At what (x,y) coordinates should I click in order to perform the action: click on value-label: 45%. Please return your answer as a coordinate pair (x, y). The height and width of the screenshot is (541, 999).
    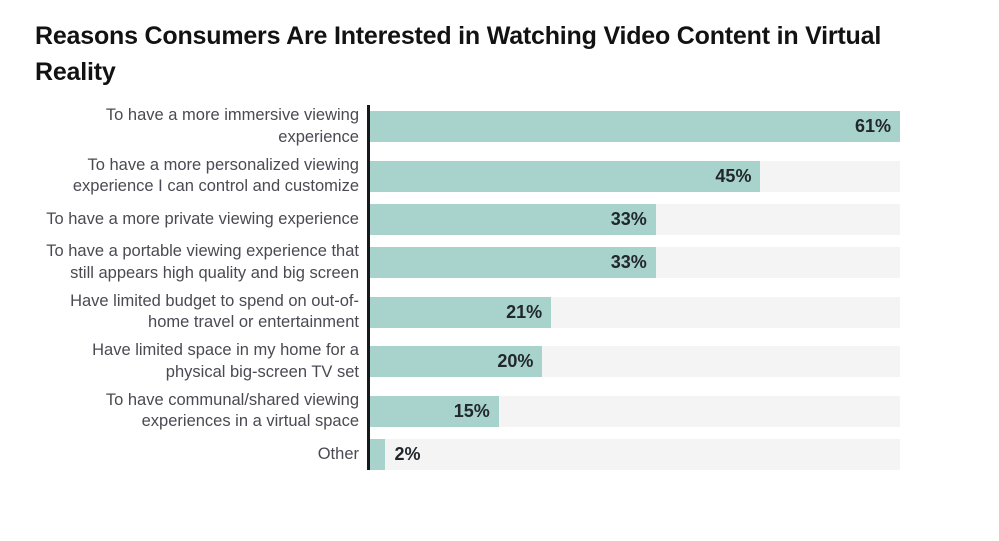
    Looking at the image, I should click on (733, 175).